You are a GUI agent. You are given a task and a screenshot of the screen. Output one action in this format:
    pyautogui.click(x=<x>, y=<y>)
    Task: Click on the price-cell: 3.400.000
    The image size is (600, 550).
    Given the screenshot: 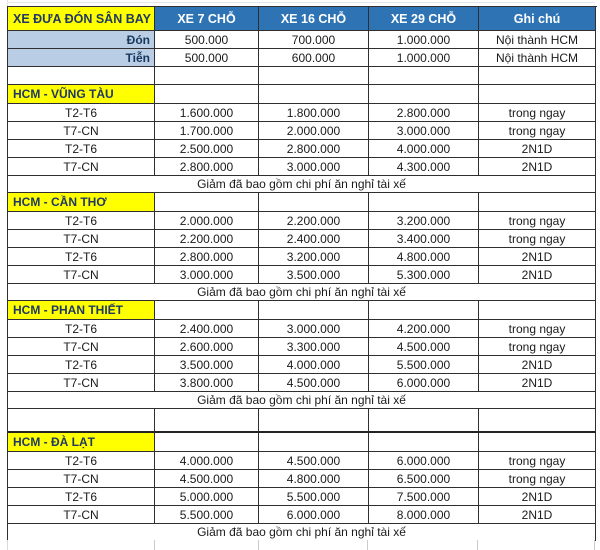 What is the action you would take?
    pyautogui.click(x=424, y=239)
    